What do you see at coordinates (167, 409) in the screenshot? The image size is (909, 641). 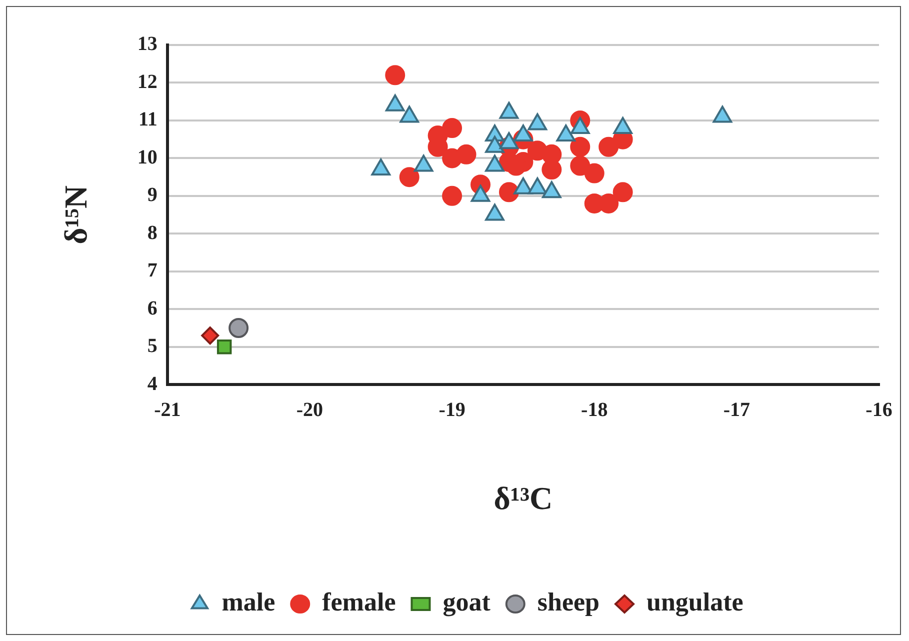 I see `x-tick-label: -21` at bounding box center [167, 409].